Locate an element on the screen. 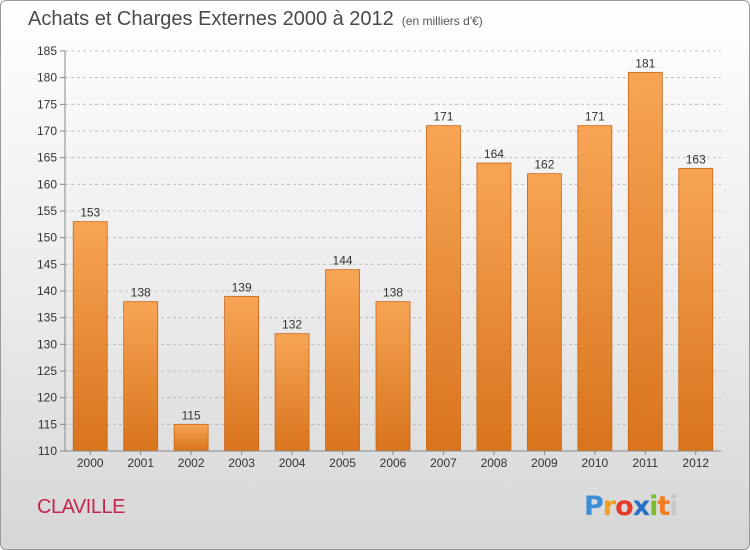 This screenshot has height=550, width=750. y-tick-label: 125 is located at coordinates (47, 371).